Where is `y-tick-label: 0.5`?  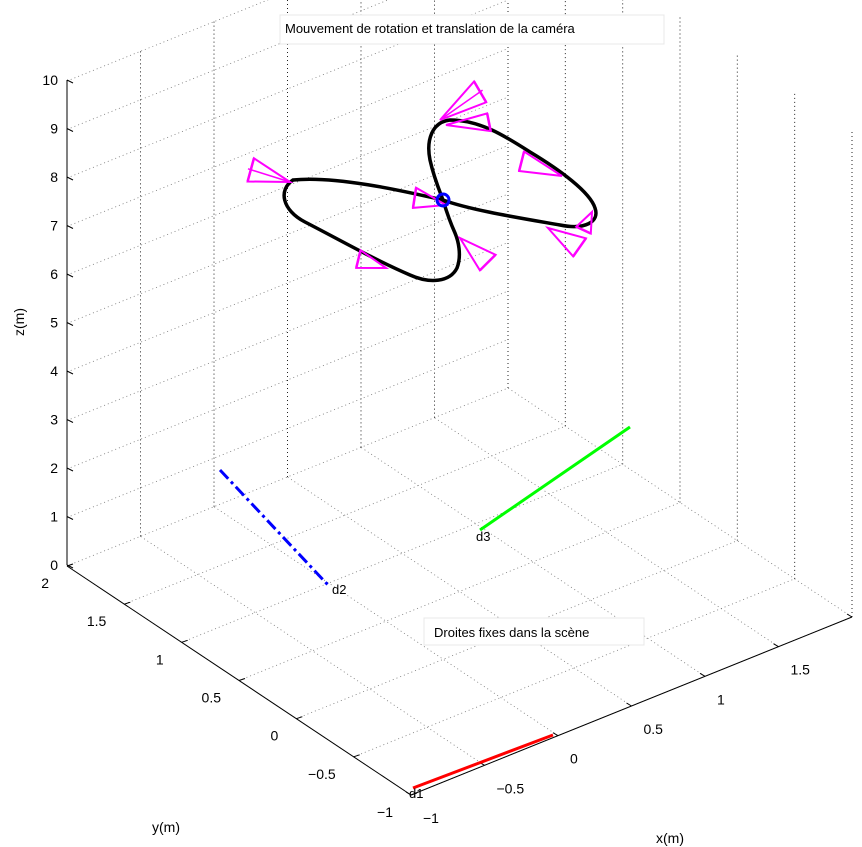 y-tick-label: 0.5 is located at coordinates (212, 698).